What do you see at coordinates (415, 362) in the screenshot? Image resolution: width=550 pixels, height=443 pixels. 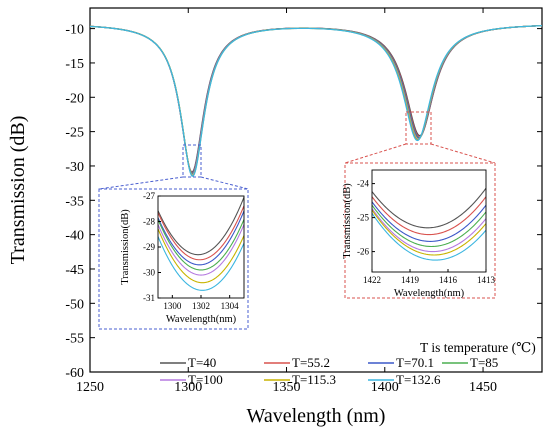 I see `legend-label: T=70.1` at bounding box center [415, 362].